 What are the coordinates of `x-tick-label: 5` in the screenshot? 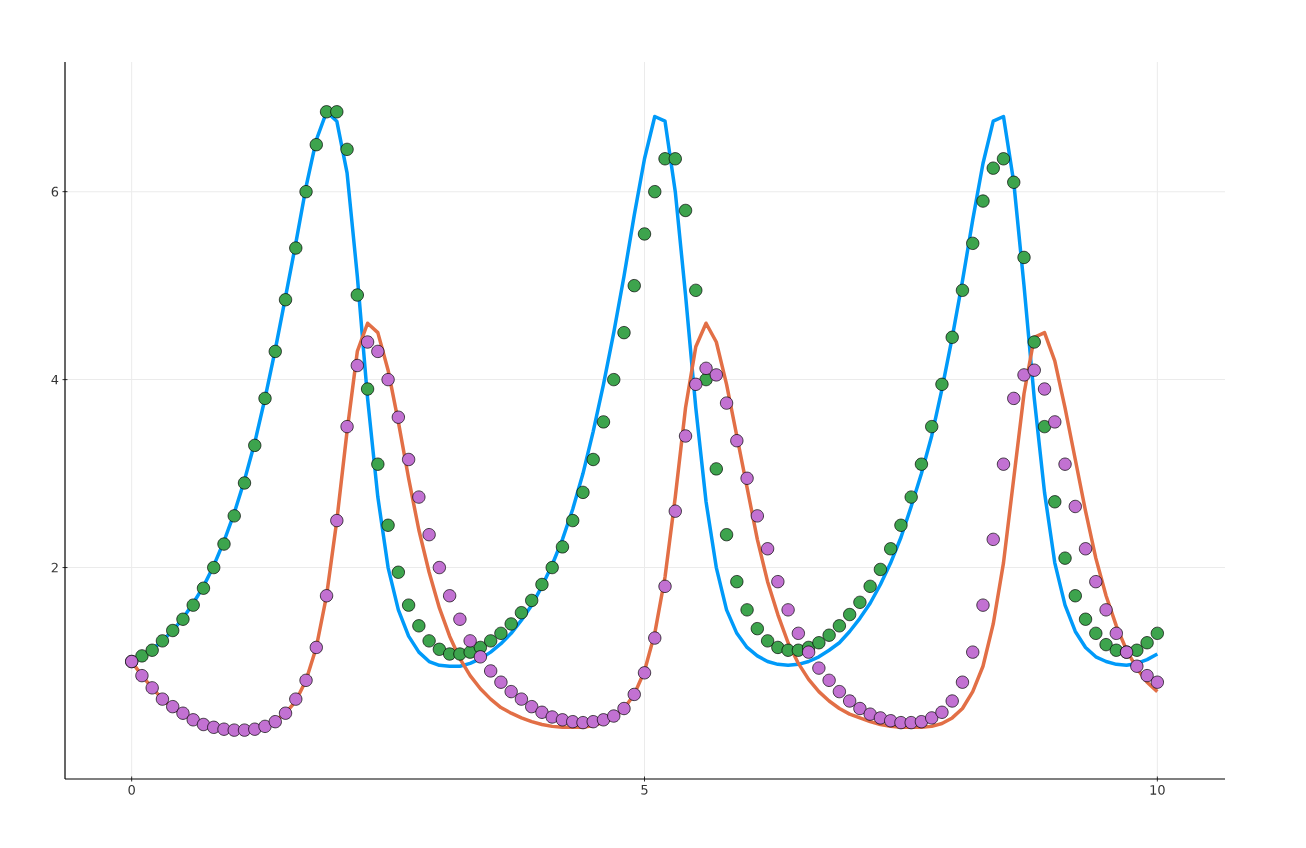 It's located at (644, 790).